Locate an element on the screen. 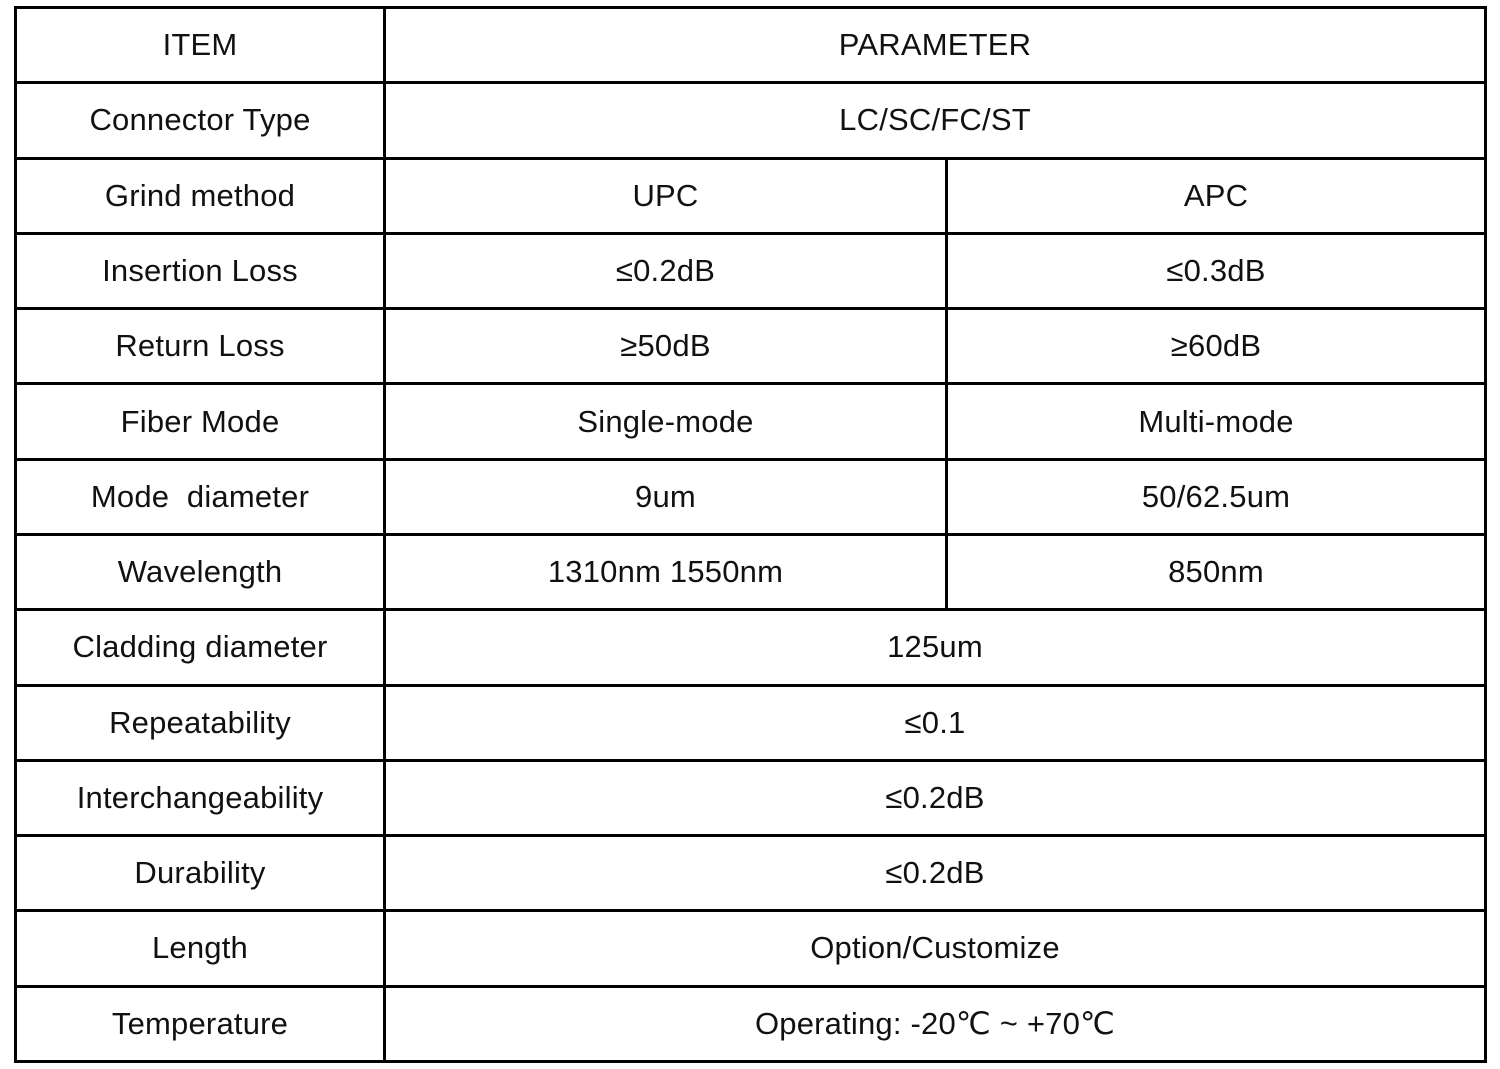 The image size is (1500, 1069). row-value-wavelength-upc: 1310nm 1550nm is located at coordinates (665, 572).